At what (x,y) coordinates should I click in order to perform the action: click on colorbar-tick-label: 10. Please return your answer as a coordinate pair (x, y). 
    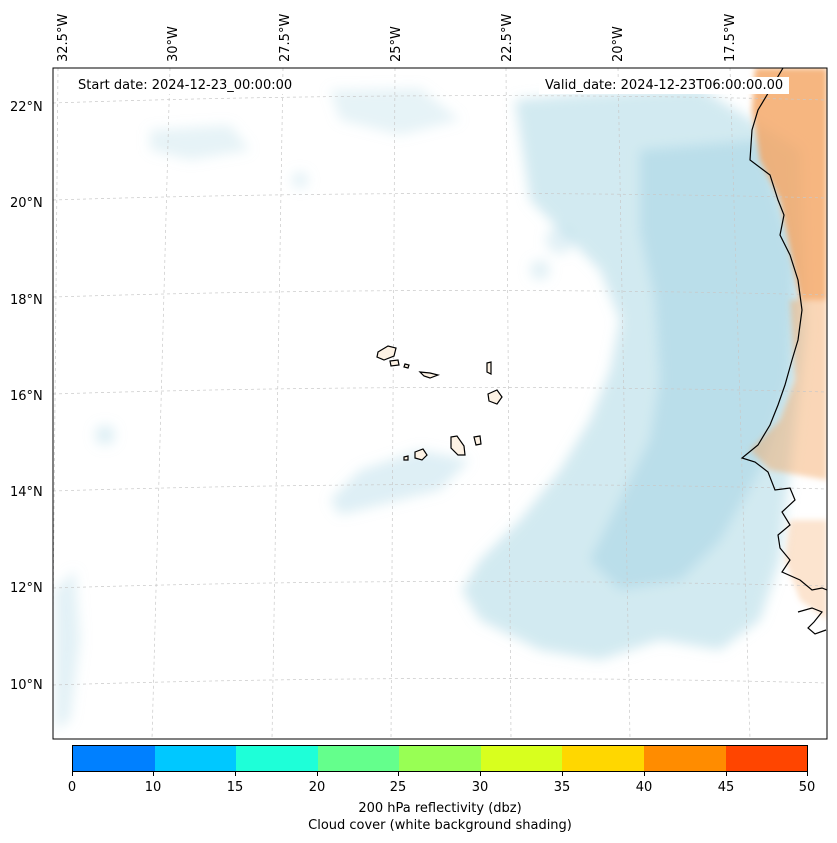
    Looking at the image, I should click on (153, 787).